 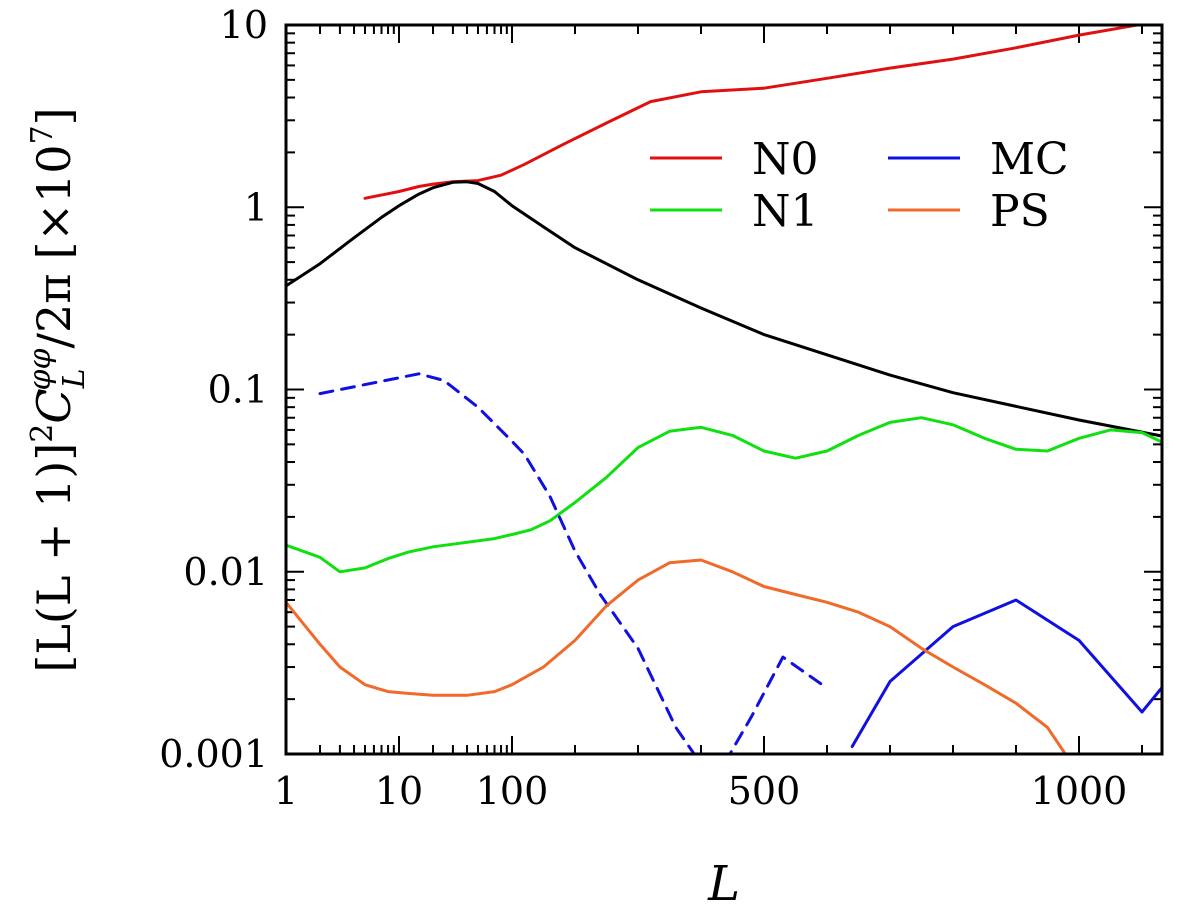 What do you see at coordinates (238, 390) in the screenshot?
I see `y-tick-label: 0.1` at bounding box center [238, 390].